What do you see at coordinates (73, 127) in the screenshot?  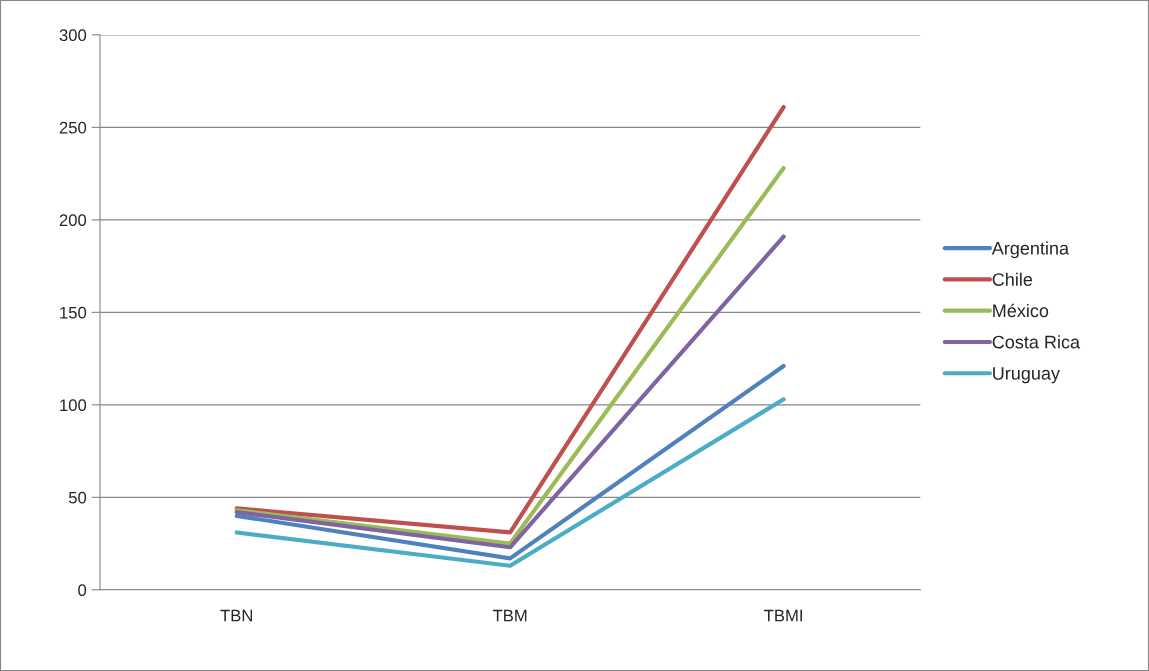 I see `y-tick-label: 250` at bounding box center [73, 127].